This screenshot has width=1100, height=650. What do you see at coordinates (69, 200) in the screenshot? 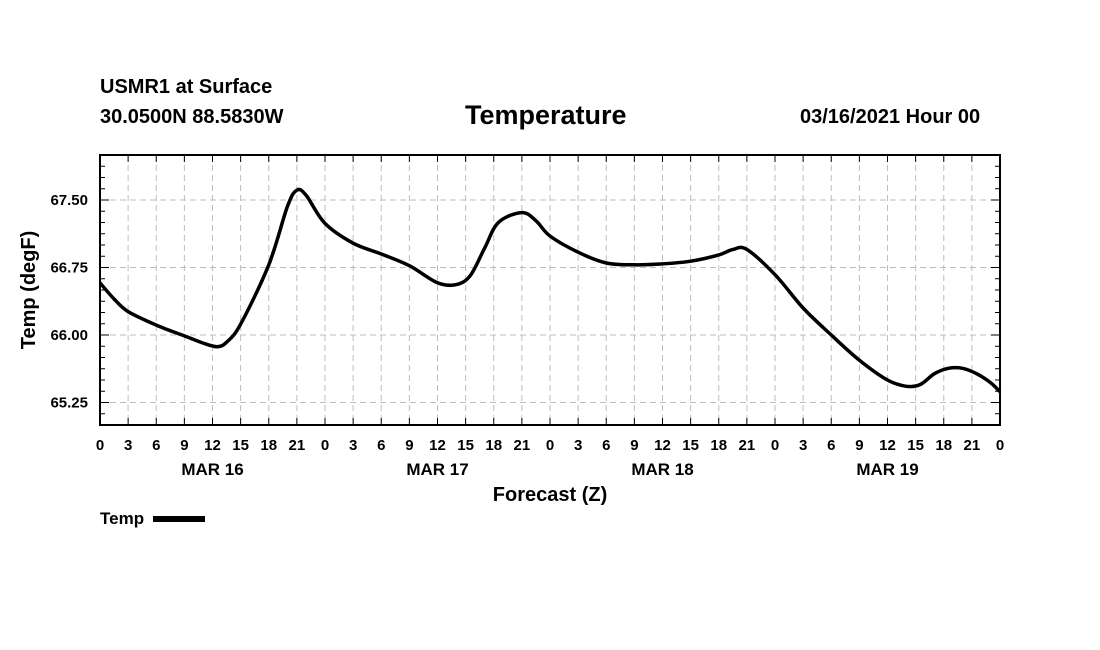
I see `y-tick-label: 67.50` at bounding box center [69, 200].